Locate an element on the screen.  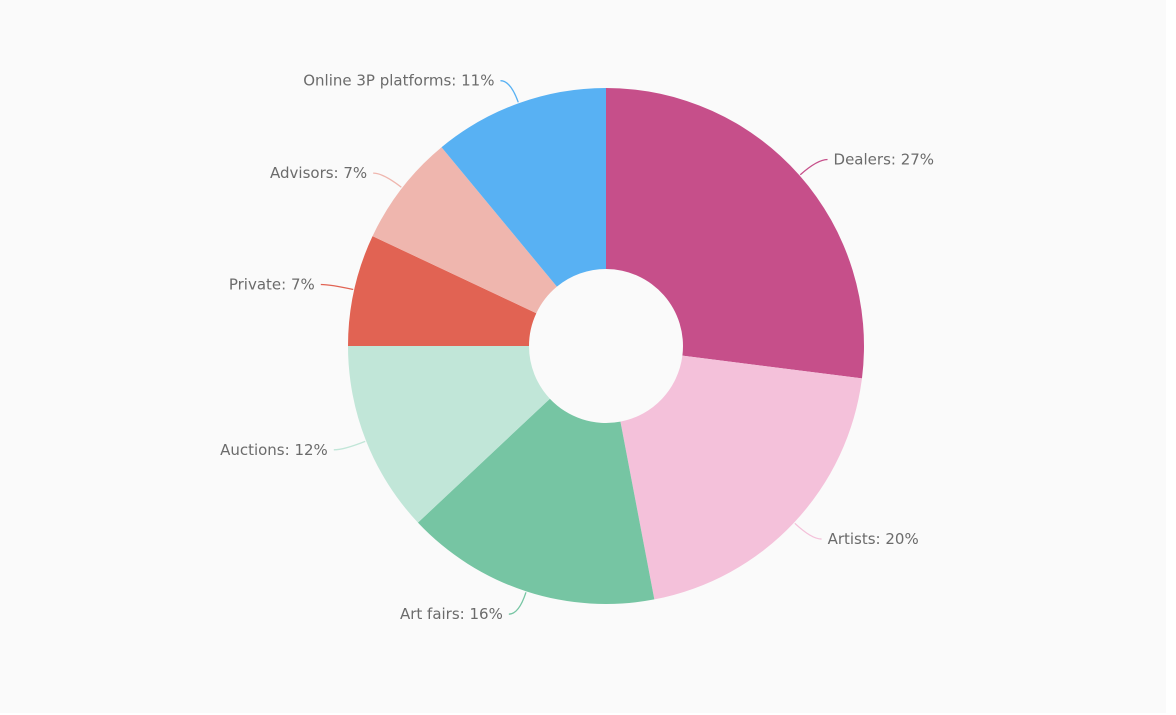
slice-label-art-fairs: Art fairs: 16% is located at coordinates (451, 614).